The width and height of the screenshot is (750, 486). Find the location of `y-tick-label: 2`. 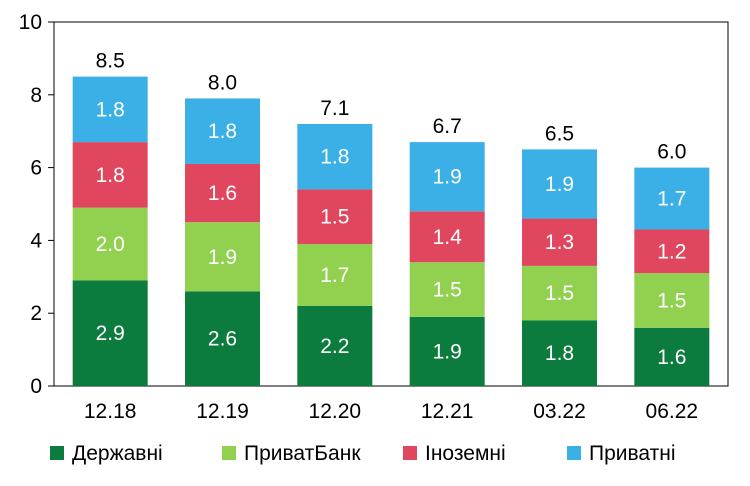

y-tick-label: 2 is located at coordinates (36, 313).